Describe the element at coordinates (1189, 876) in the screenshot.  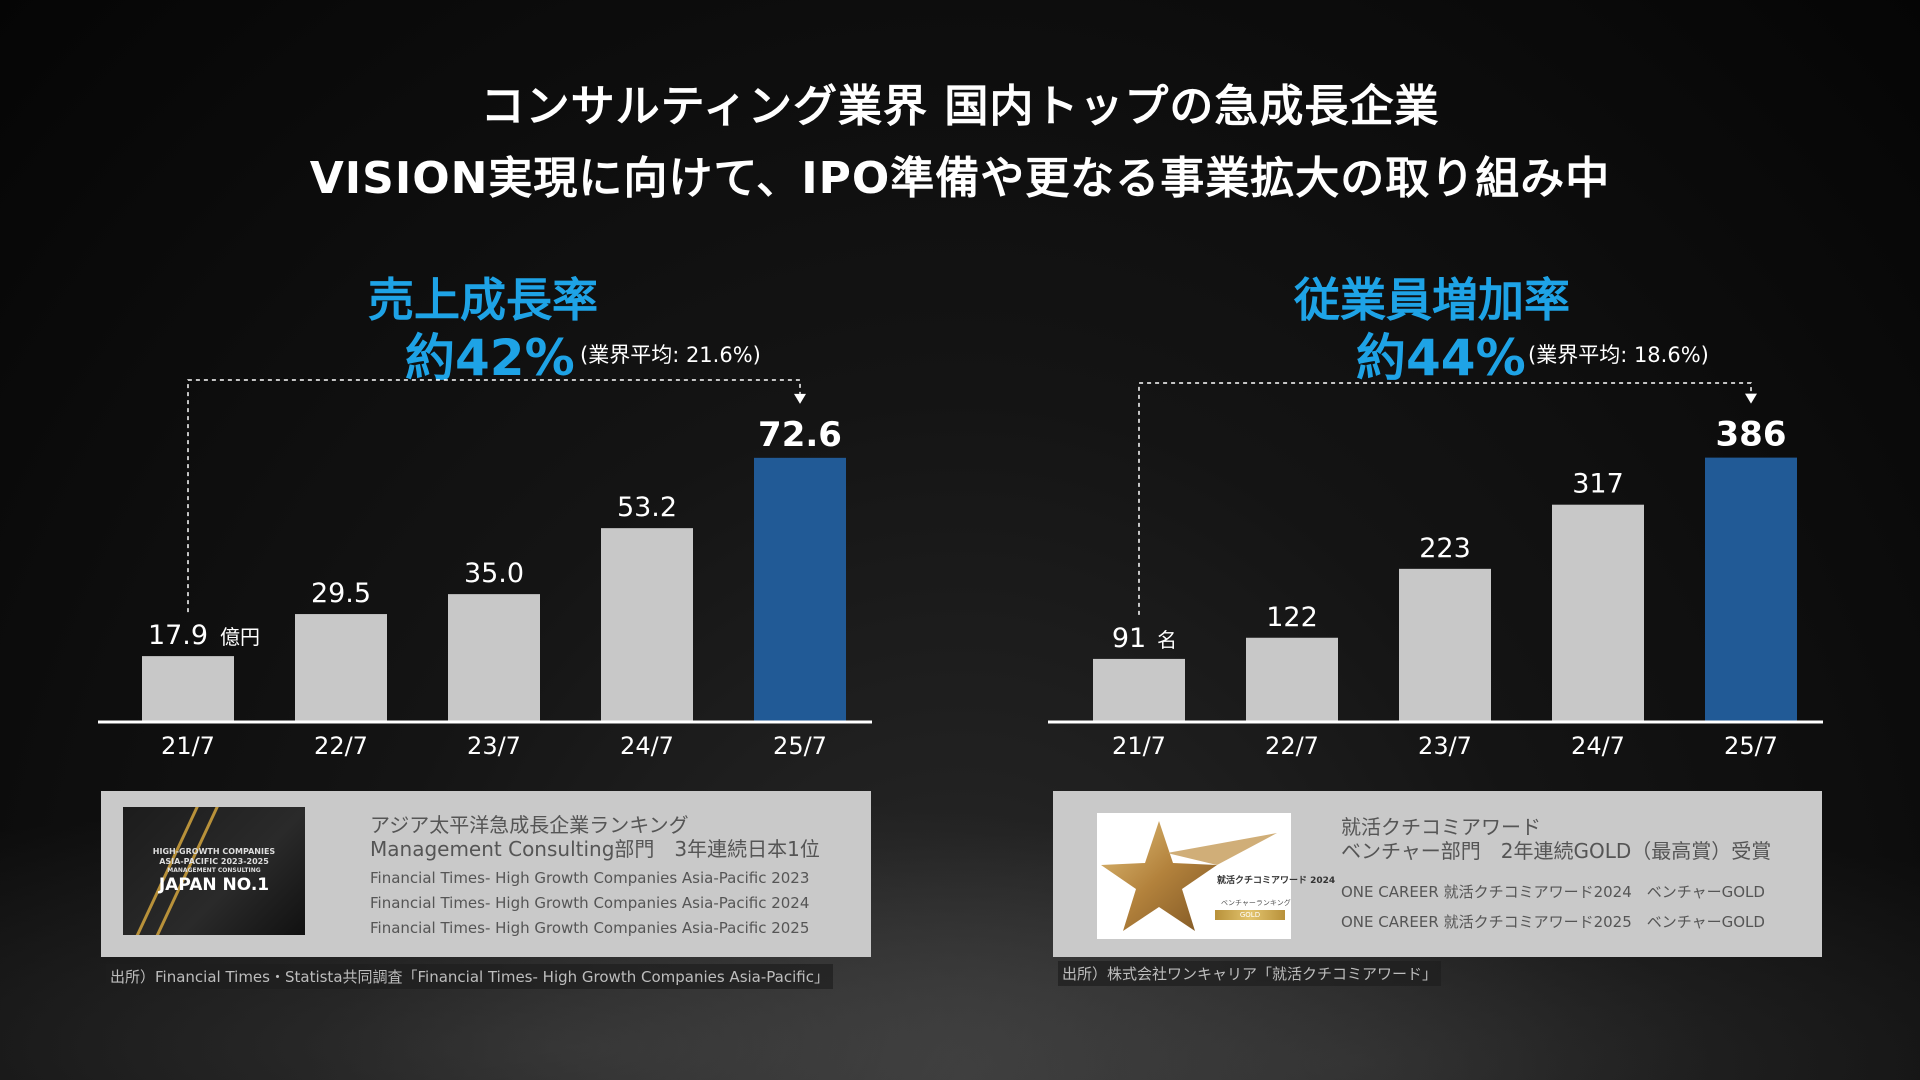
I see `gold-star-icon` at that location.